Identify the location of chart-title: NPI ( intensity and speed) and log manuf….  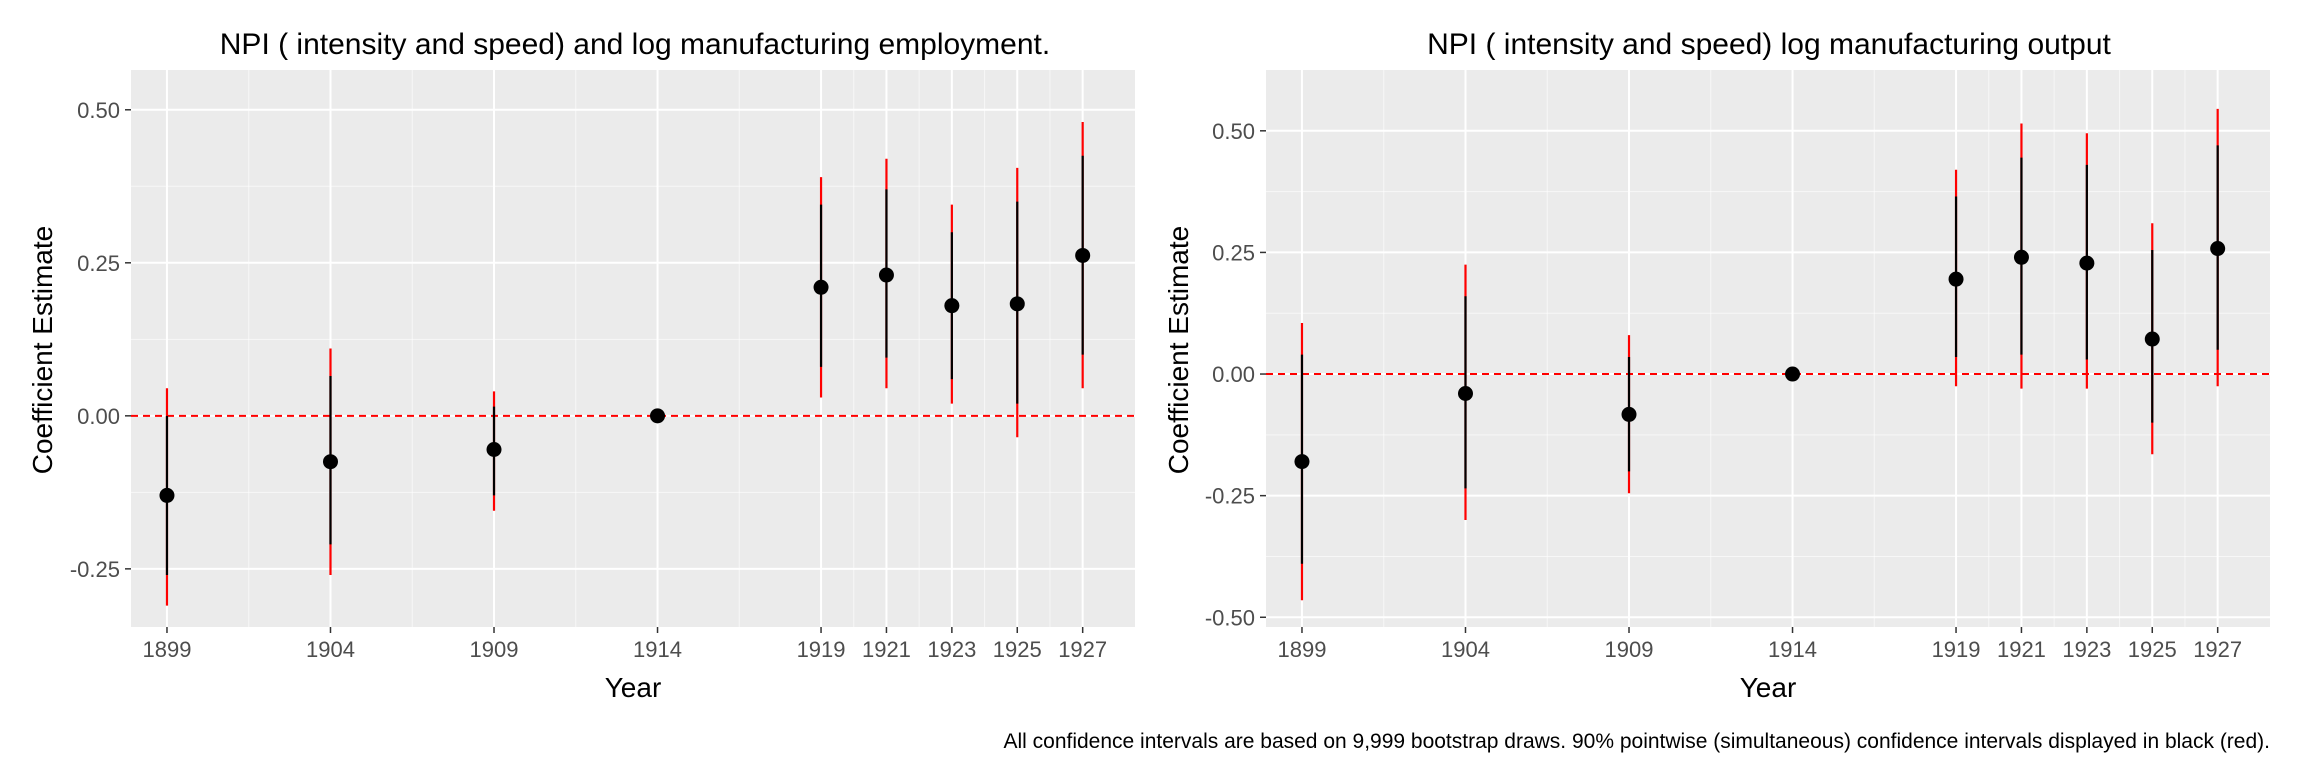
(635, 44).